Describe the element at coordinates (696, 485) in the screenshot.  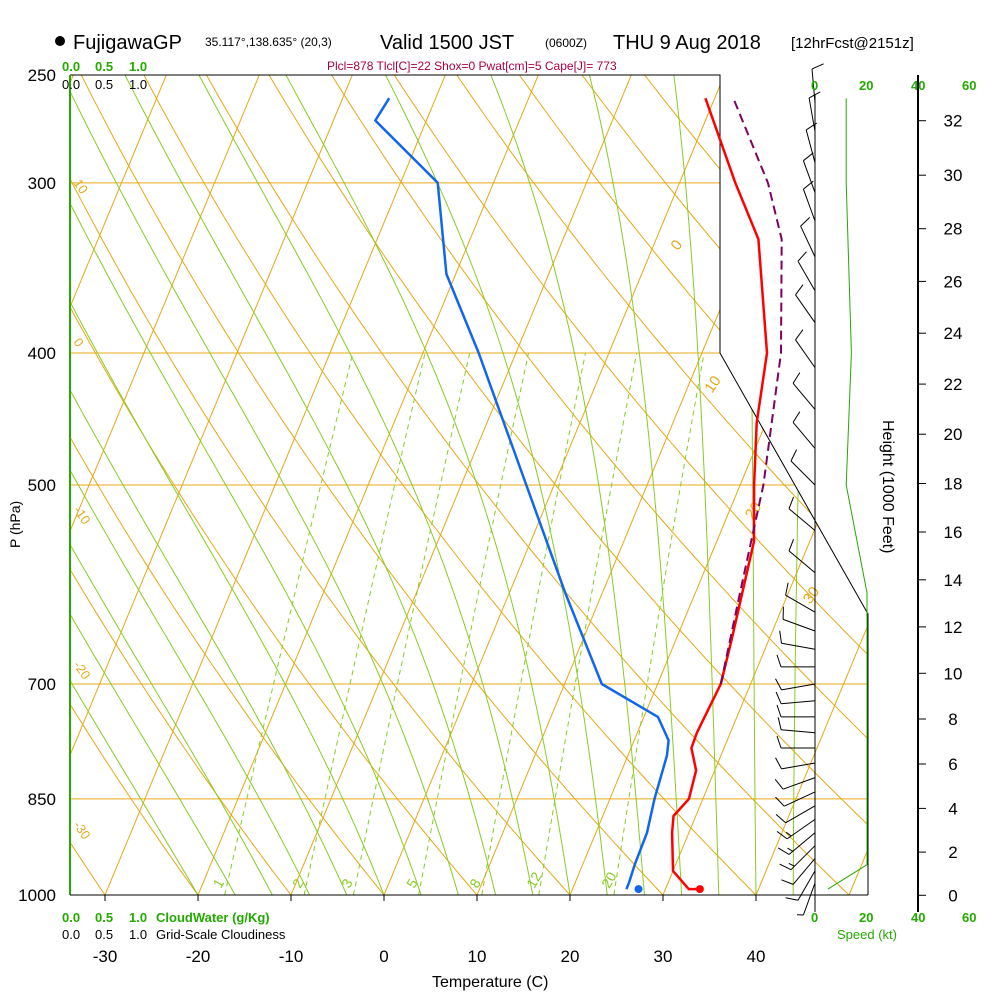
I see `moist-adiabat-line` at that location.